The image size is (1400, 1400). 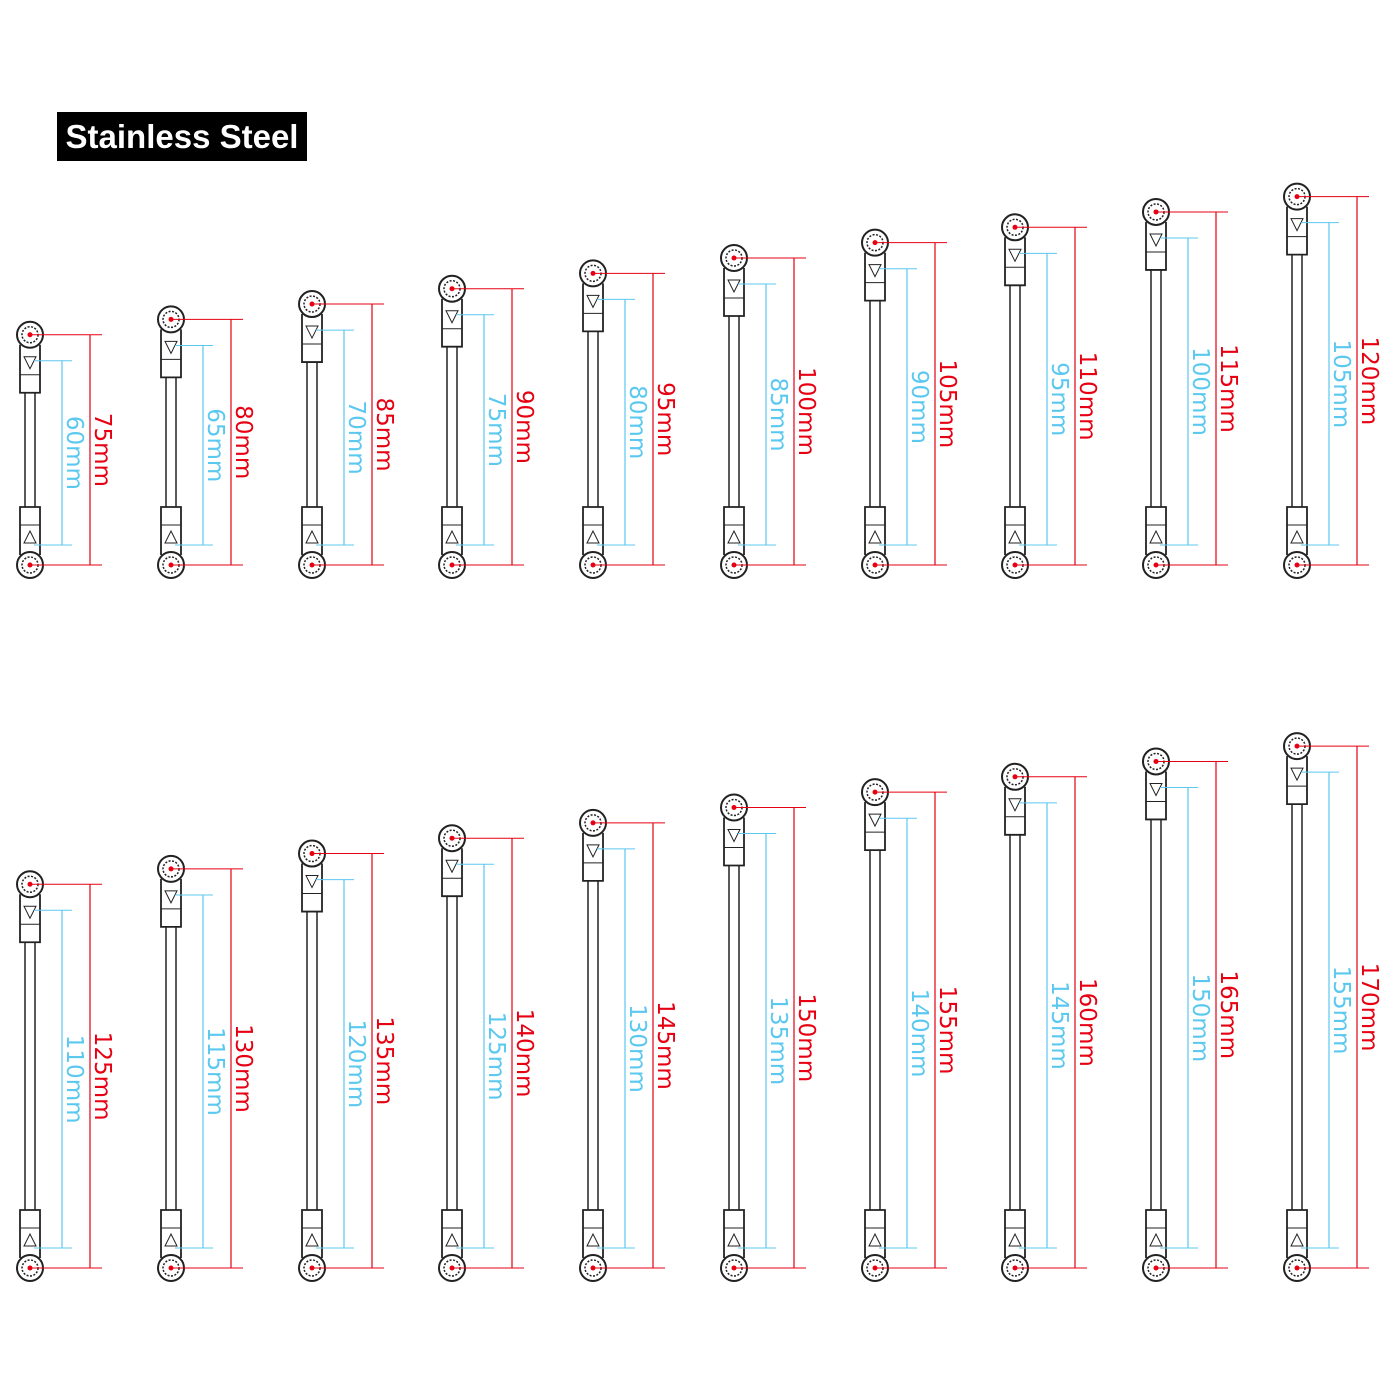 I want to click on inner-length-label: 130mm, so click(x=637, y=1048).